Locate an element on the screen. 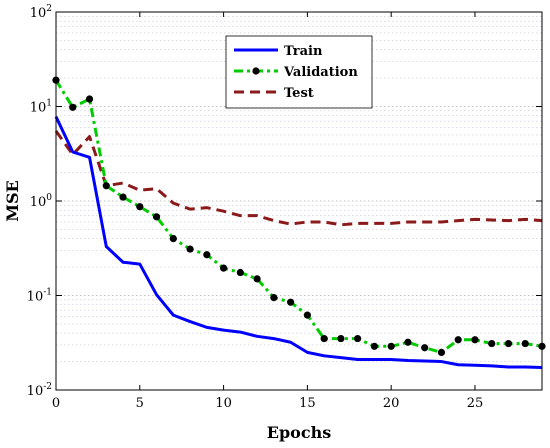 Image resolution: width=550 pixels, height=448 pixels. x-tick-label: 25 is located at coordinates (475, 403).